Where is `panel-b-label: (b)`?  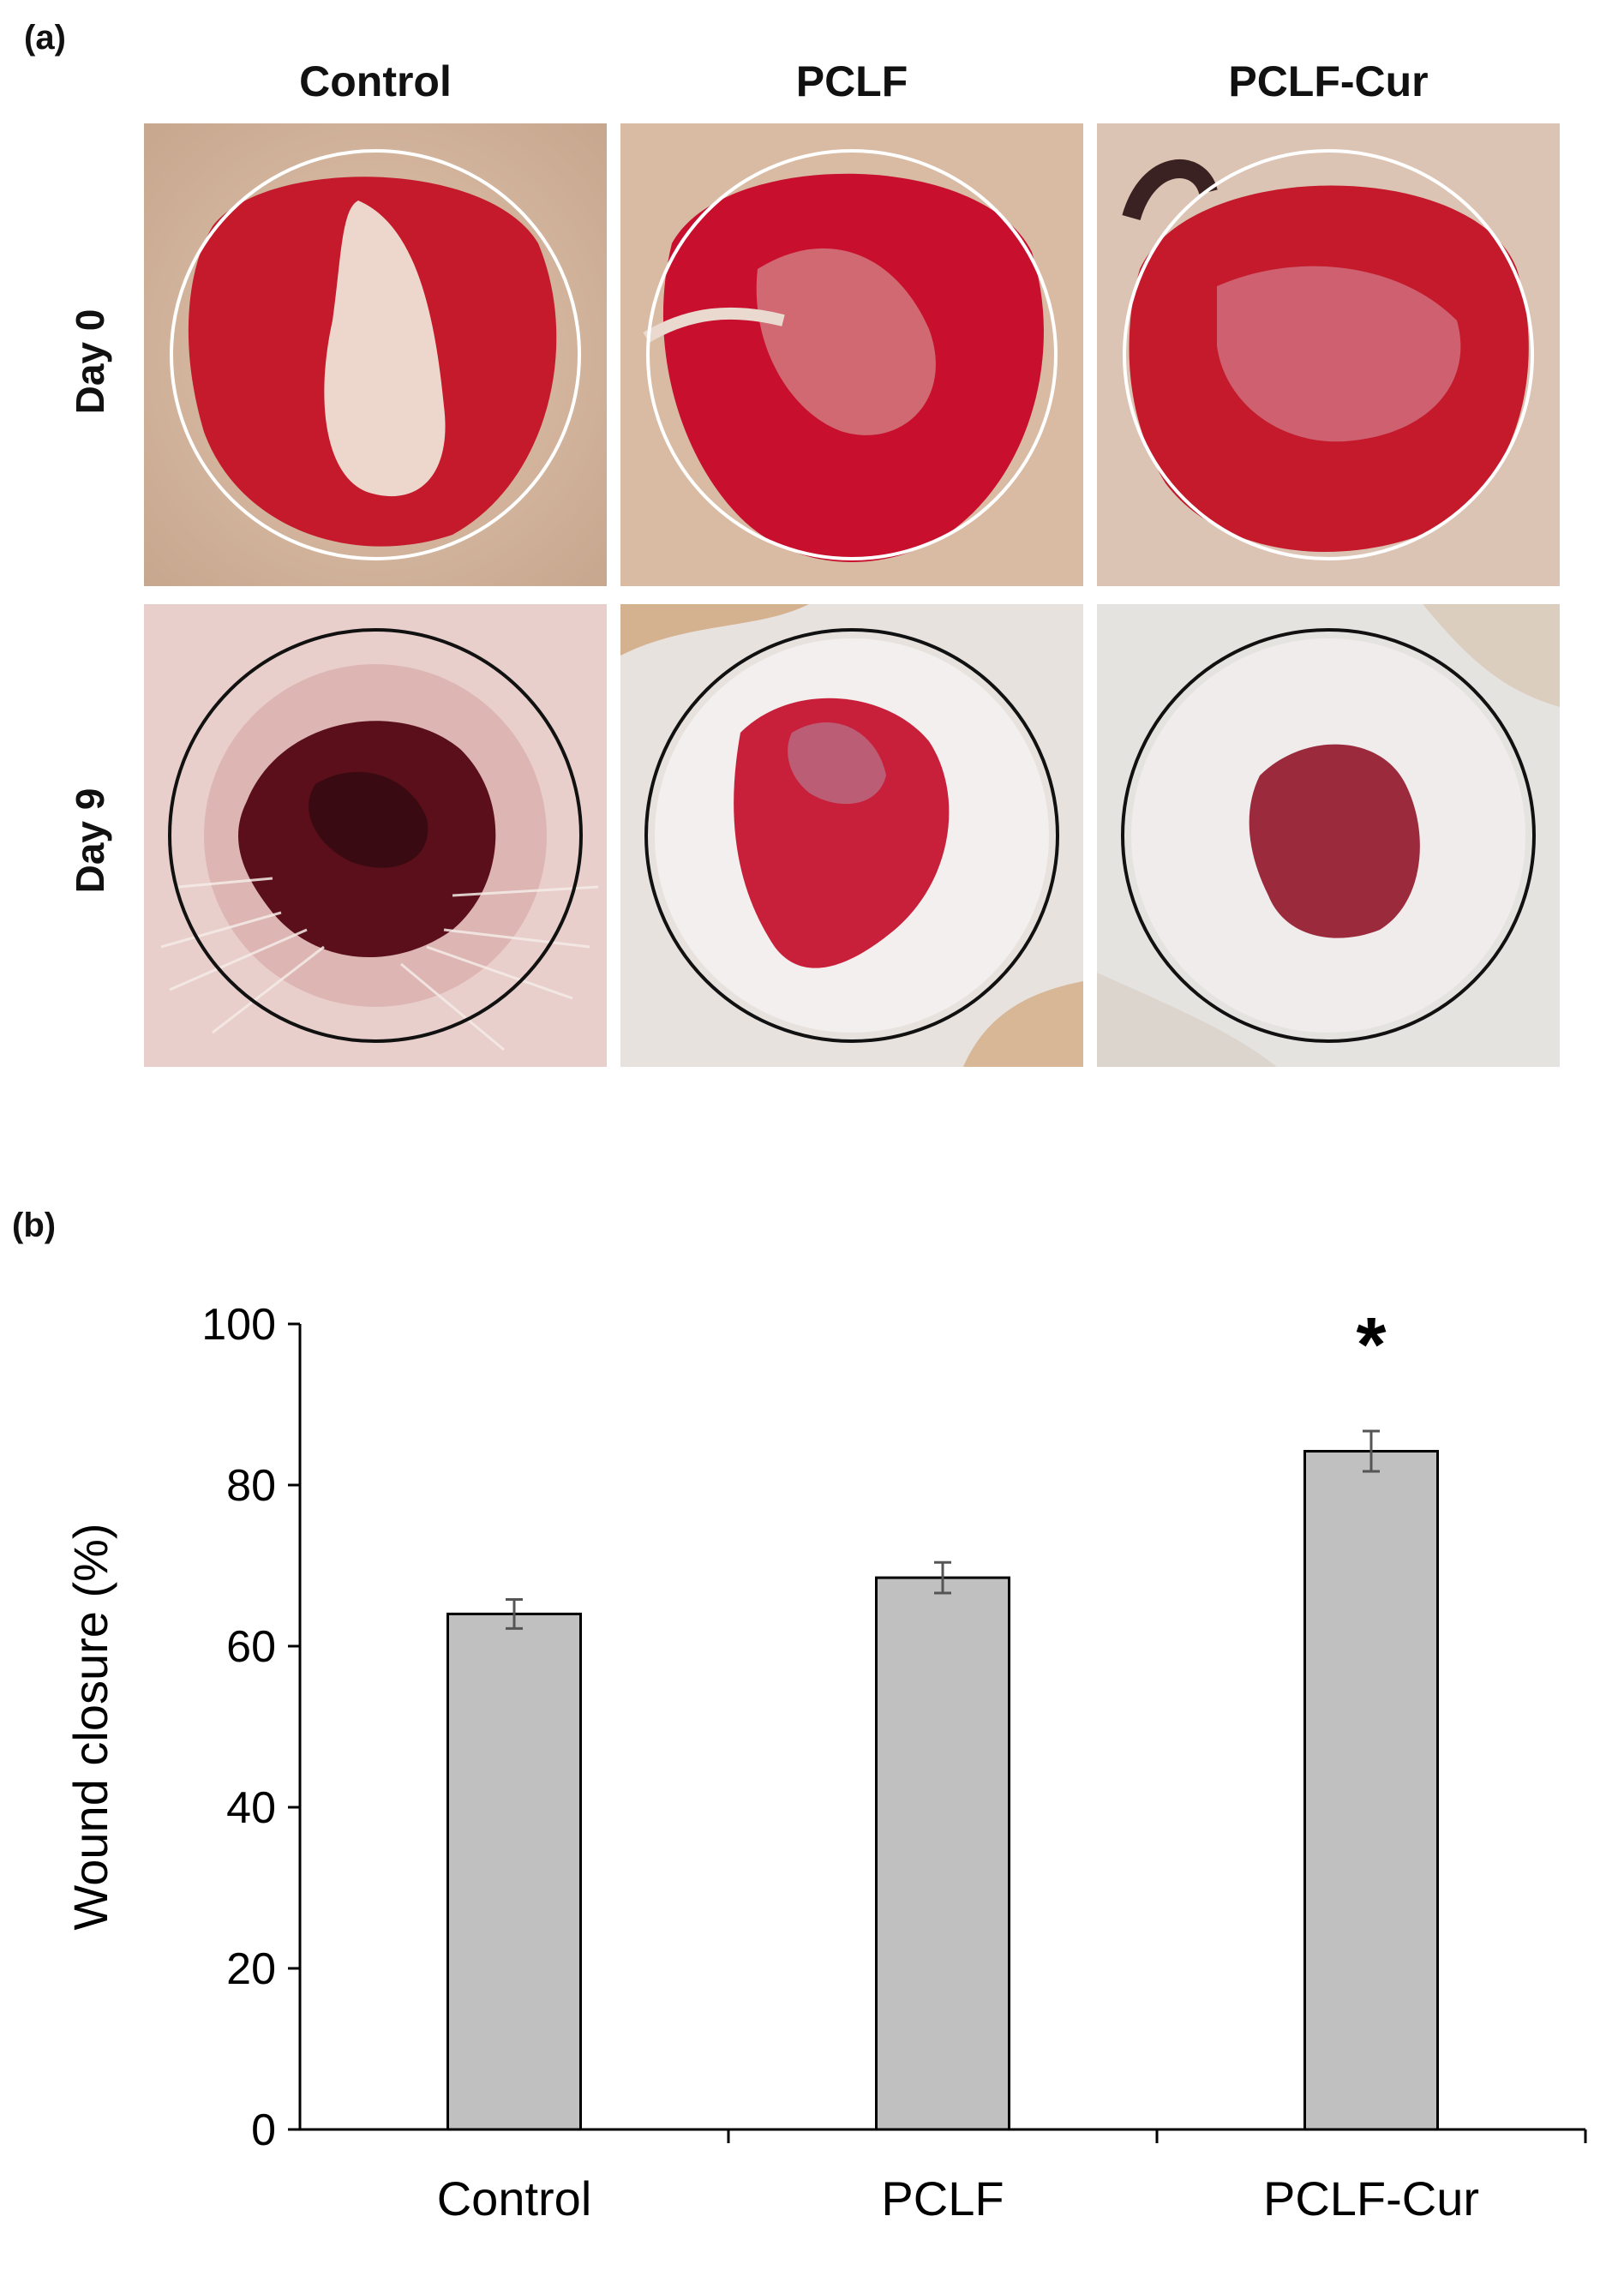 panel-b-label: (b) is located at coordinates (34, 1225).